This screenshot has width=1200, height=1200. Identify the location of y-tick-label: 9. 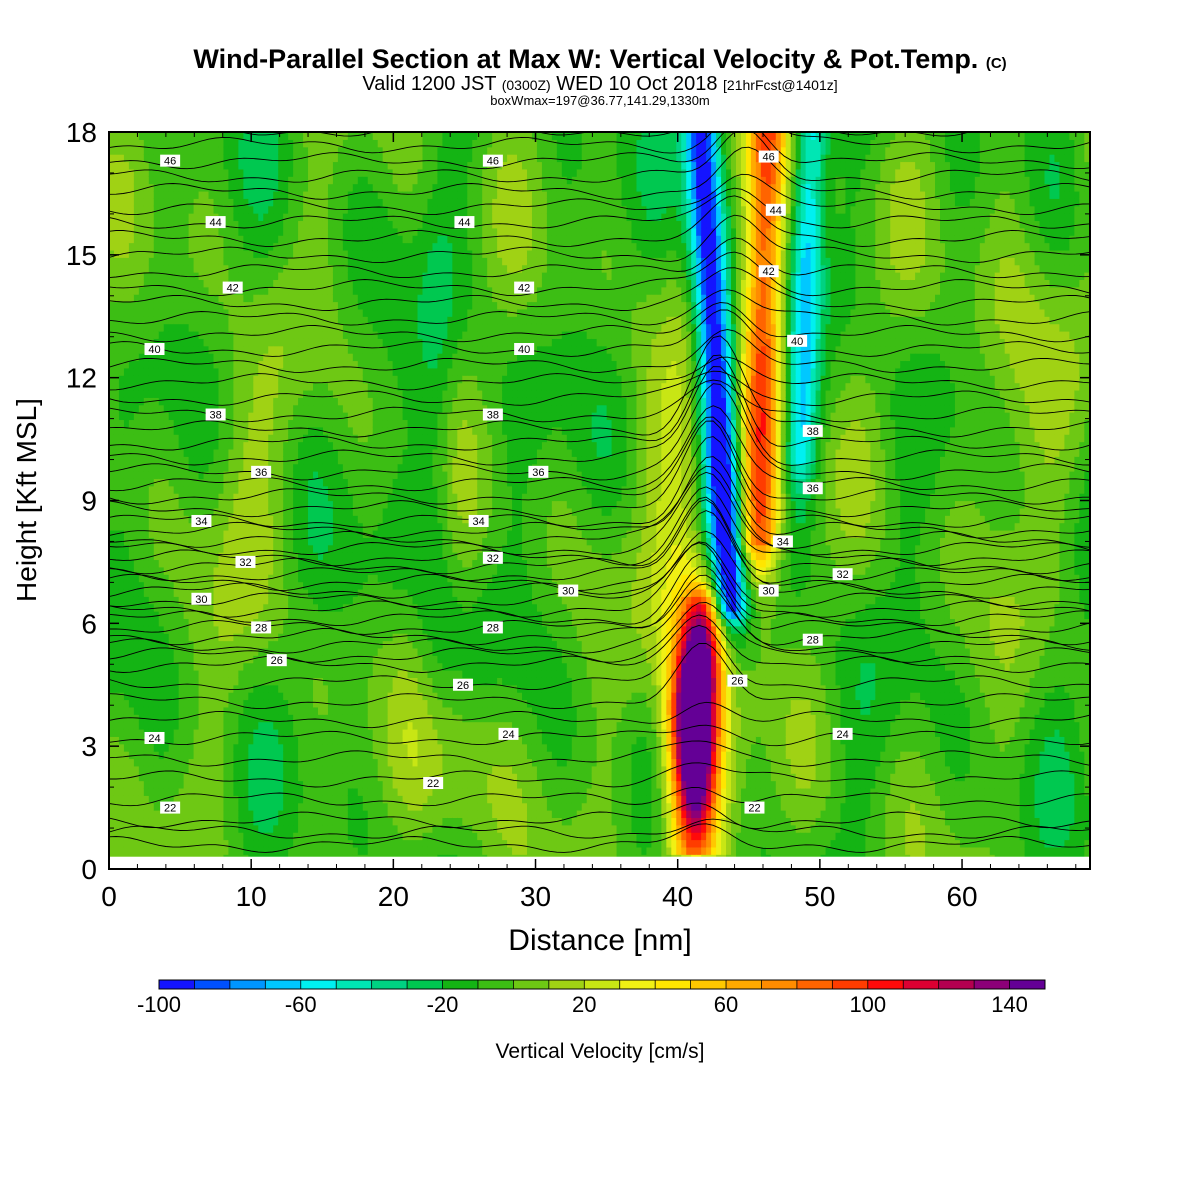
(89, 501).